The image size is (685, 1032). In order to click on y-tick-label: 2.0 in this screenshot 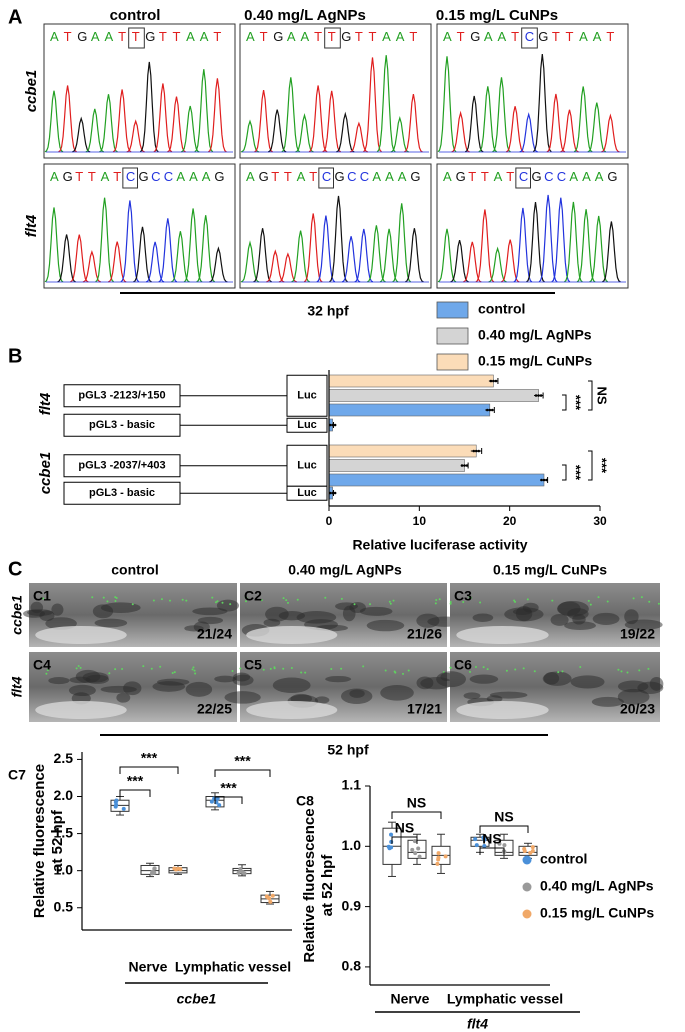, I will do `click(64, 795)`.